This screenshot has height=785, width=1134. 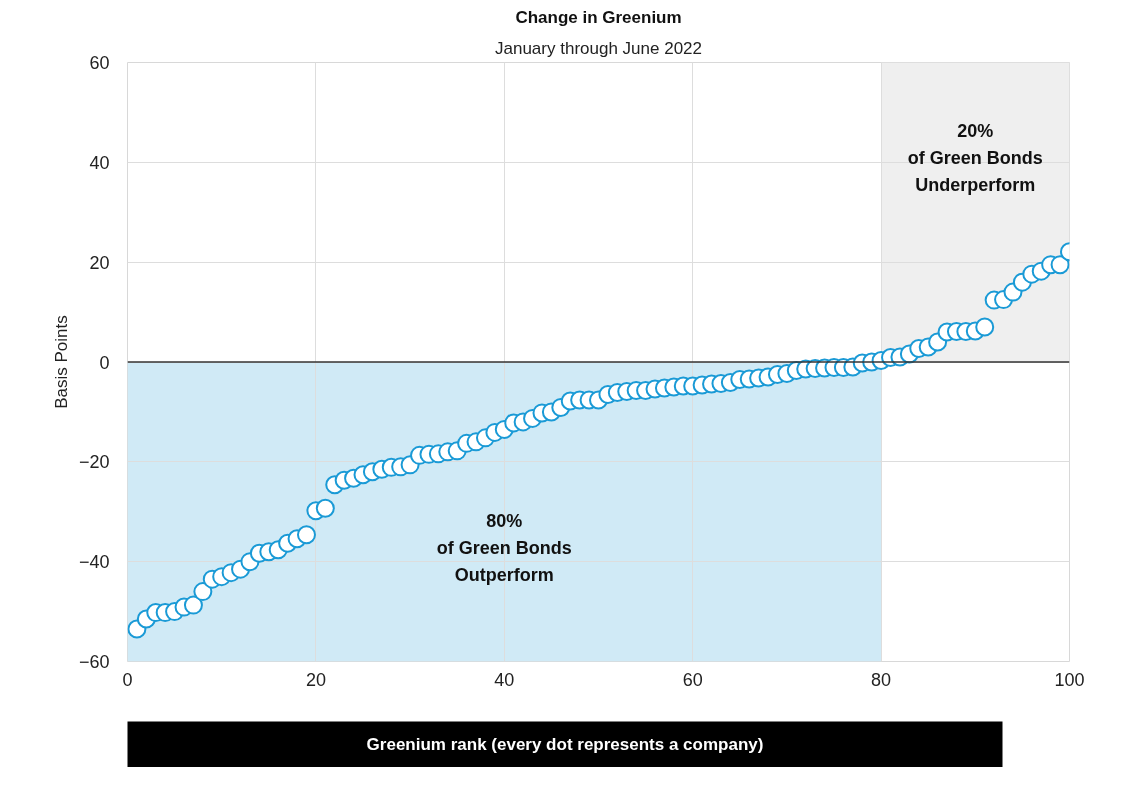 I want to click on band-label: 80% of Green Bonds Outperform, so click(x=504, y=547).